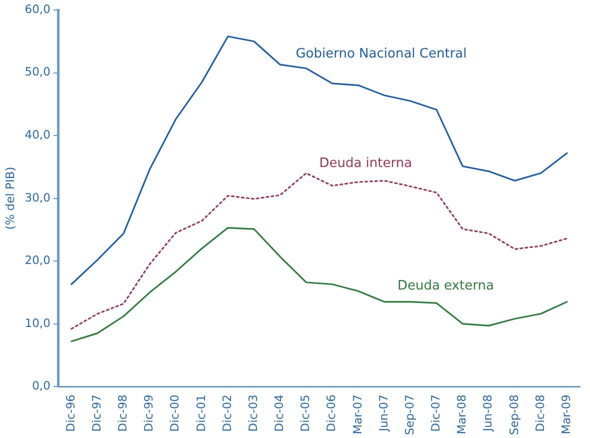 The image size is (590, 438). I want to click on x-tick-label: Dic-96, so click(70, 413).